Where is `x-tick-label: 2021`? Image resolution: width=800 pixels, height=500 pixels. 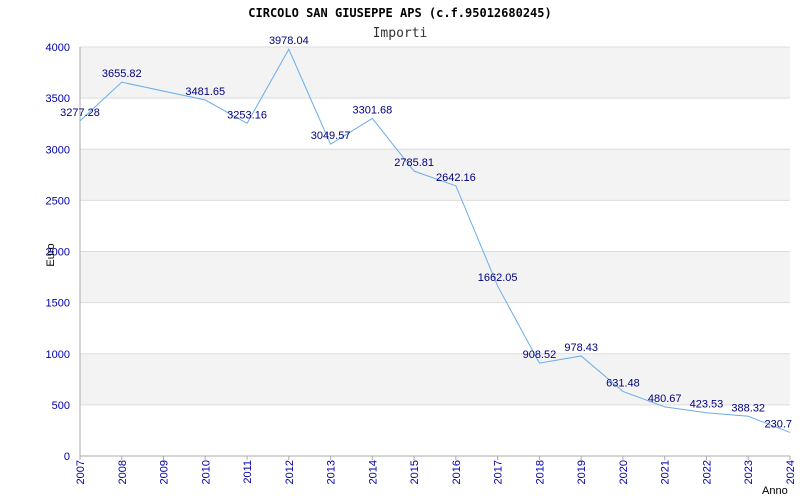
x-tick-label: 2021 is located at coordinates (666, 472).